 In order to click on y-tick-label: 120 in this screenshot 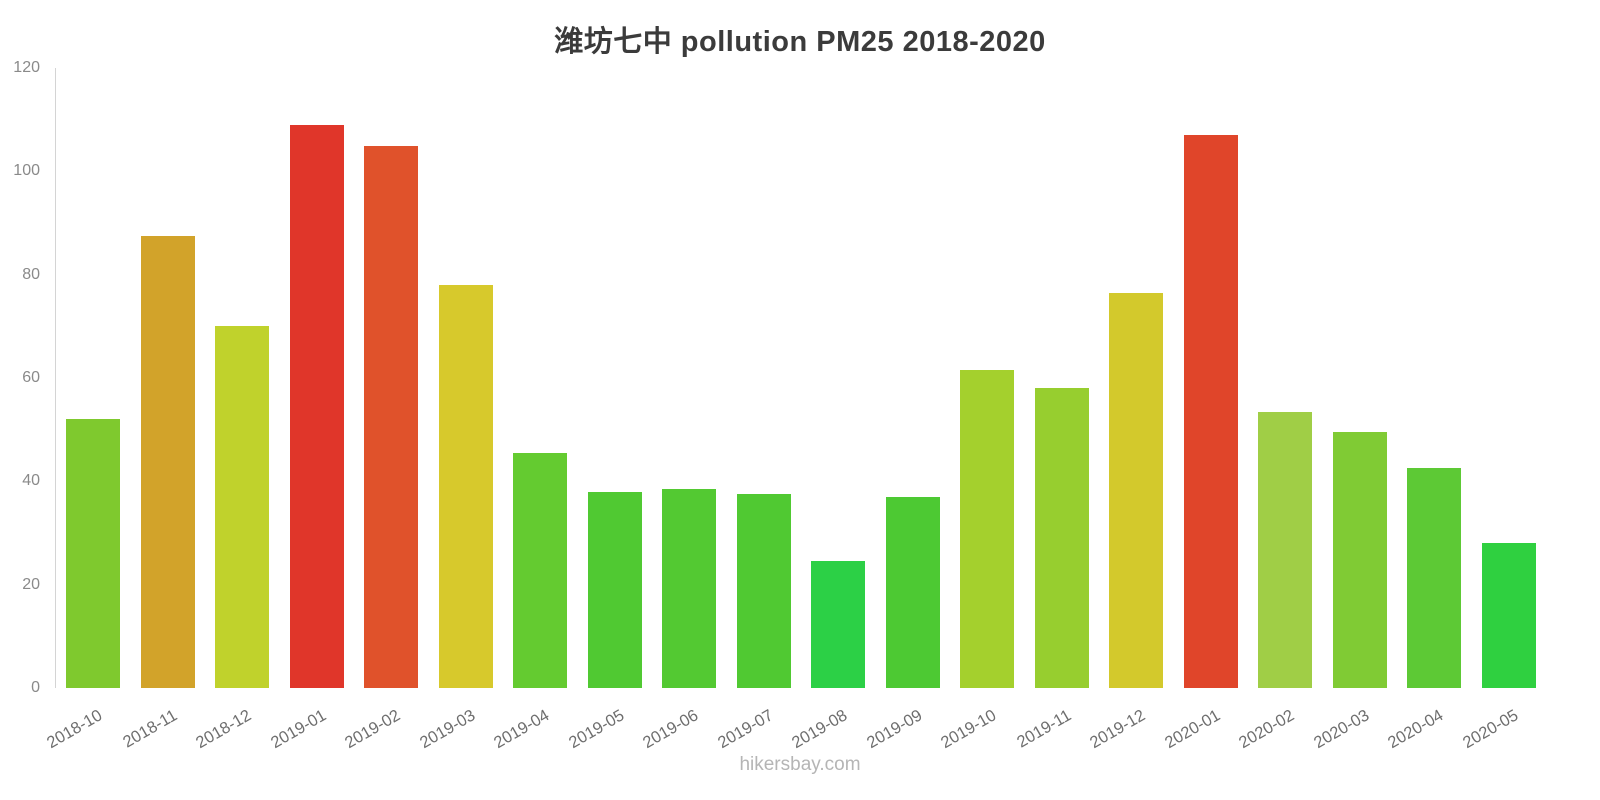, I will do `click(26, 67)`.